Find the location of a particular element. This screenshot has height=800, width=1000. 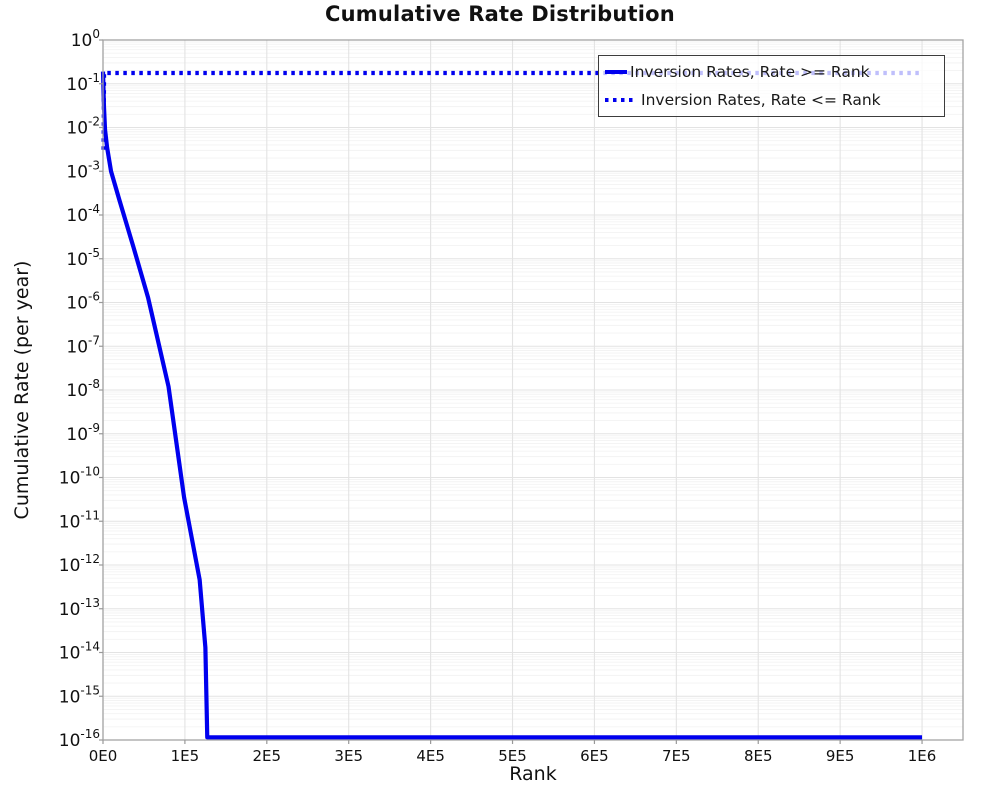

x-tick-label: 5E5 is located at coordinates (512, 756).